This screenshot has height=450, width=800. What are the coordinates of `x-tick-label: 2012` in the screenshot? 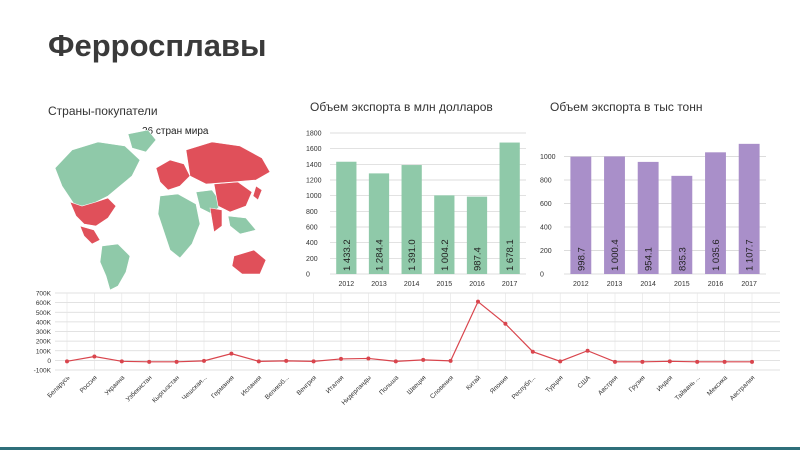 It's located at (581, 284).